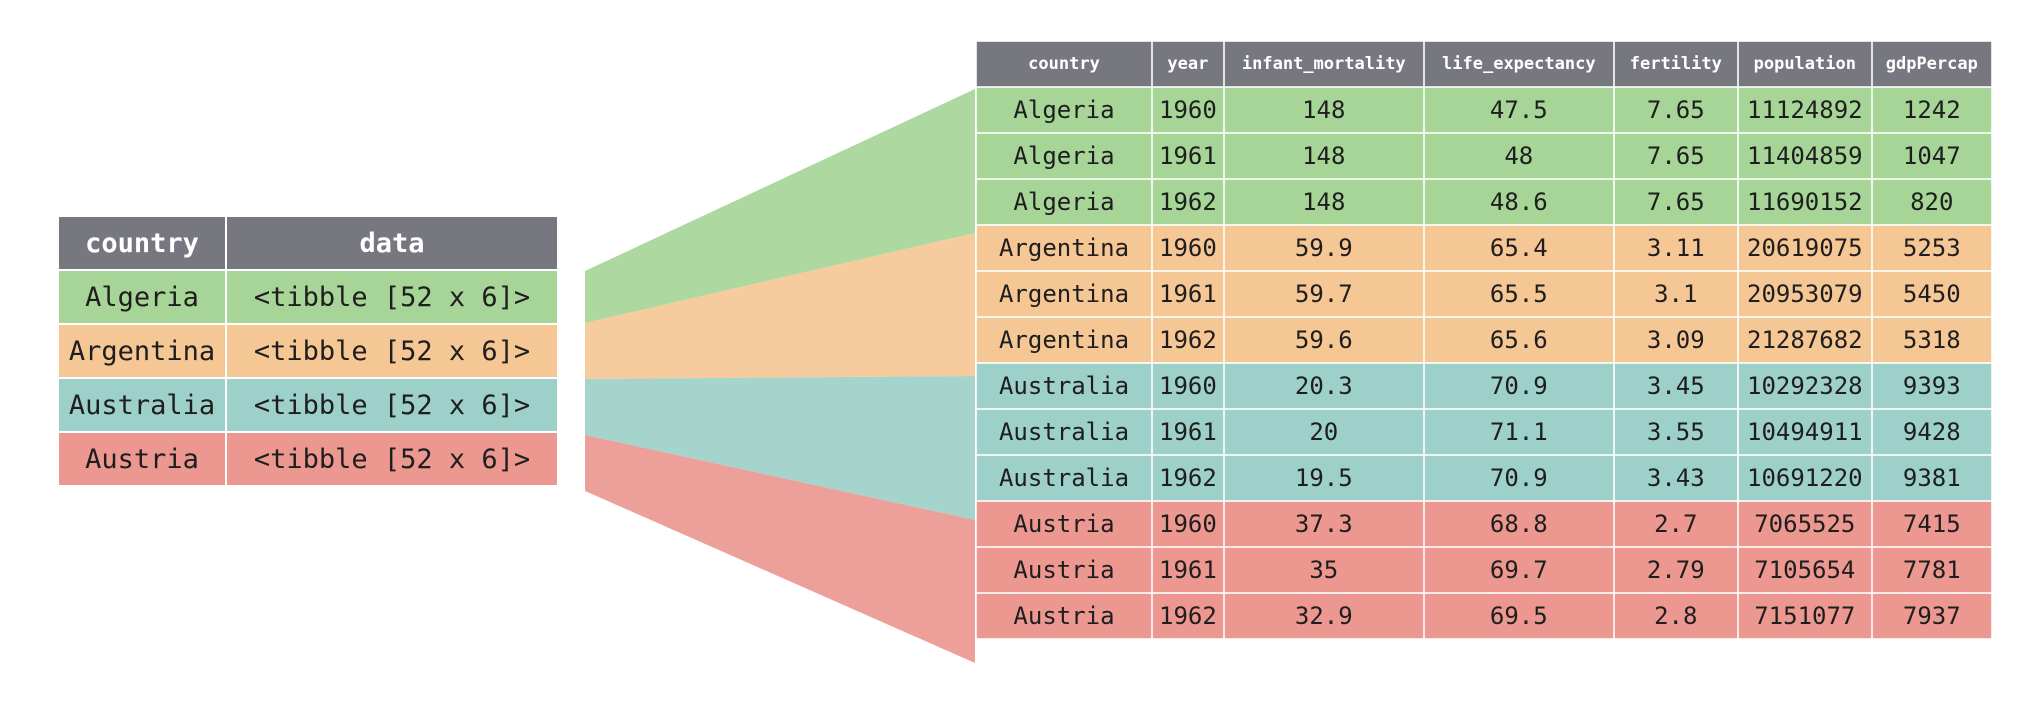  I want to click on nested-cell-country: Argentina, so click(142, 351).